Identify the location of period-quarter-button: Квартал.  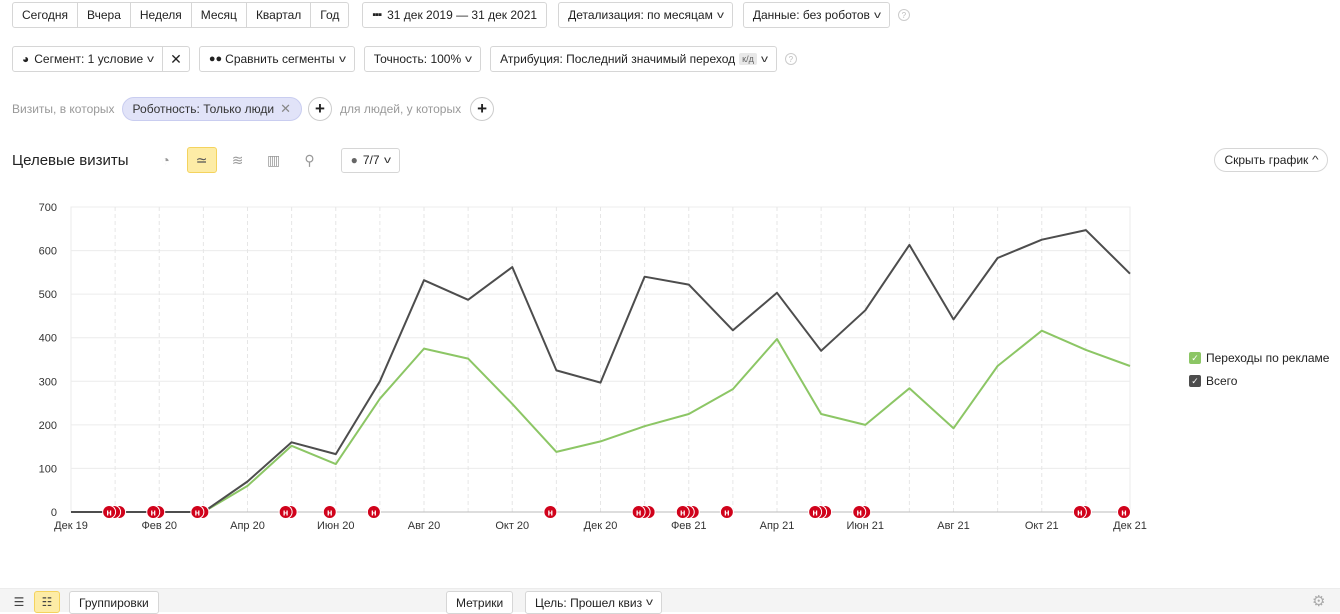
(278, 15).